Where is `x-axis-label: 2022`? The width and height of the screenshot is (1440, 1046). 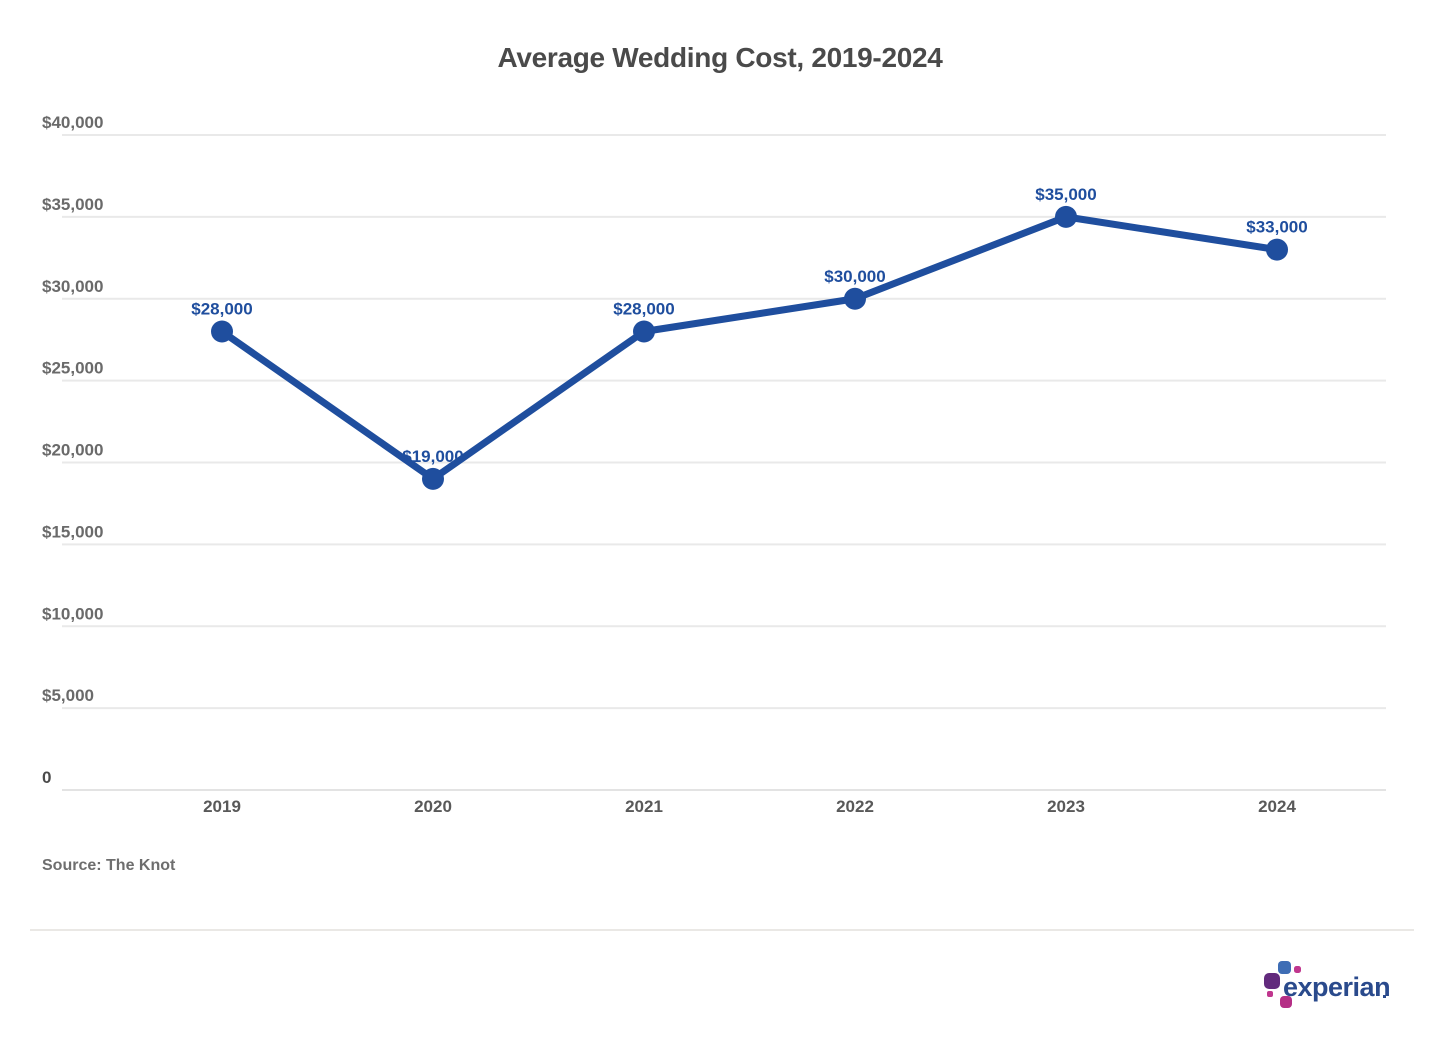
x-axis-label: 2022 is located at coordinates (855, 806).